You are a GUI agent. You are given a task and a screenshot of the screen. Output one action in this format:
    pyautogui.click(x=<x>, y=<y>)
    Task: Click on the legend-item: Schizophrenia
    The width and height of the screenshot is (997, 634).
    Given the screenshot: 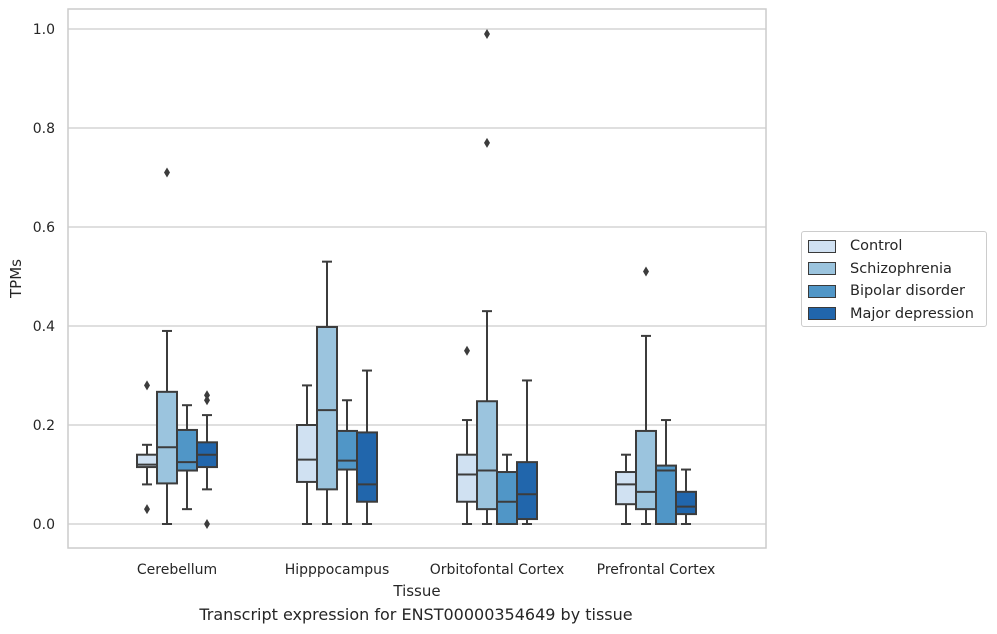 What is the action you would take?
    pyautogui.click(x=897, y=269)
    